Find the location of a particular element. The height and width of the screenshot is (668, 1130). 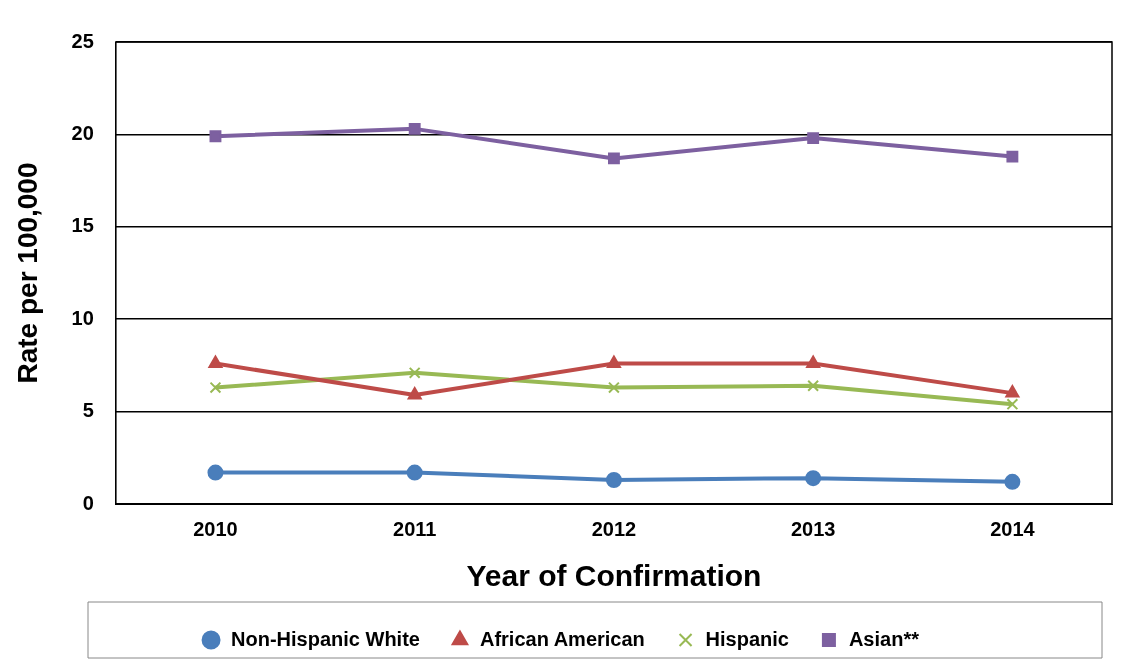

y-tick-label: 25 is located at coordinates (82, 40).